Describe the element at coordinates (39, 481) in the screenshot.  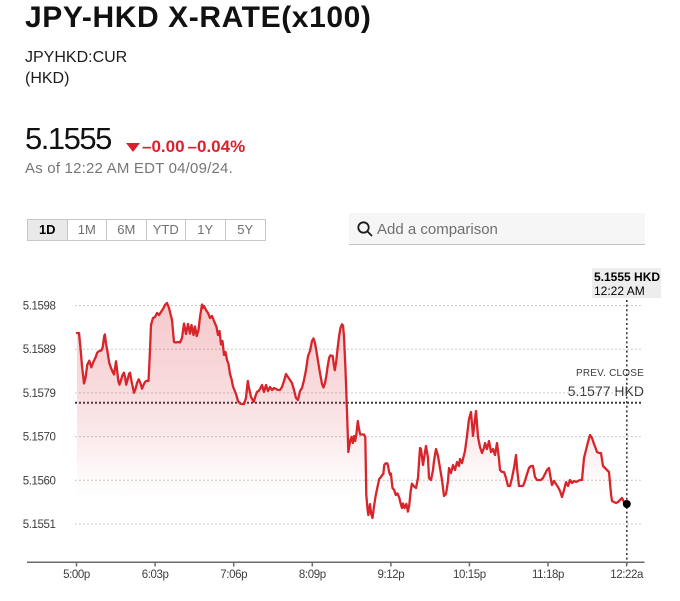
I see `svg-text: 5.1560` at that location.